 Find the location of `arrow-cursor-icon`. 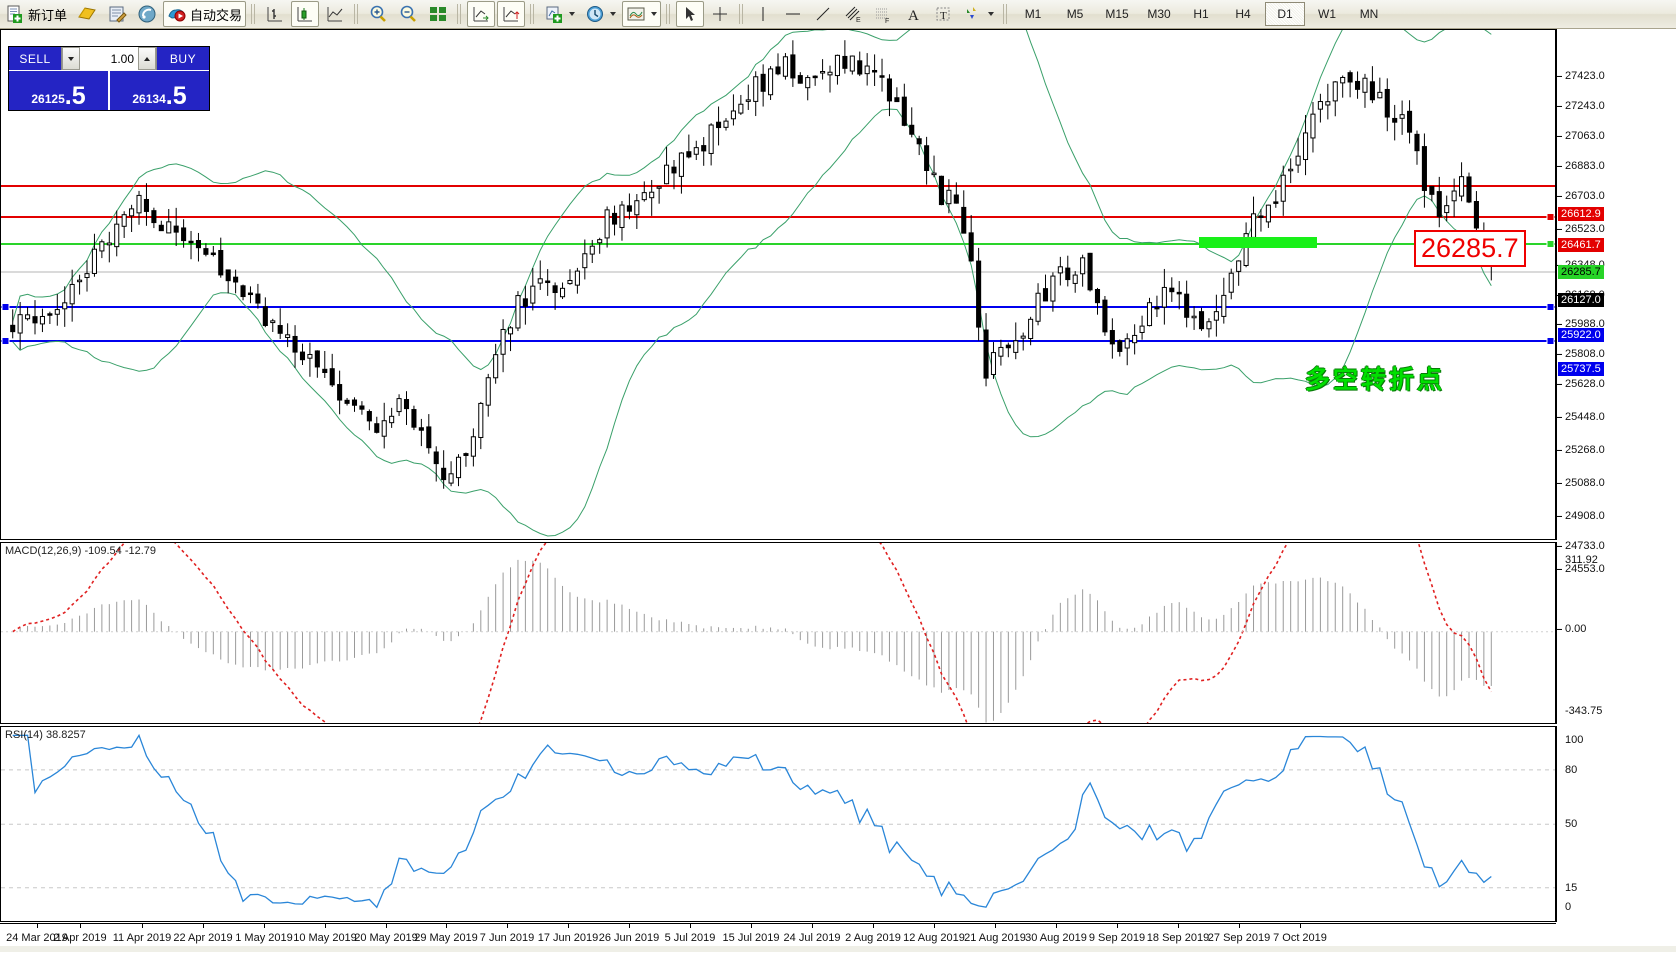

arrow-cursor-icon is located at coordinates (690, 14).